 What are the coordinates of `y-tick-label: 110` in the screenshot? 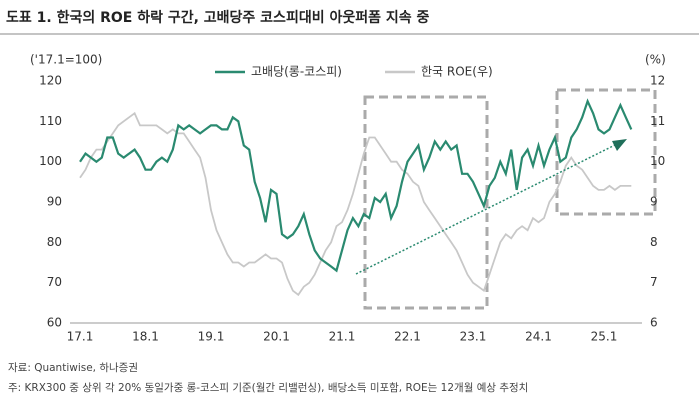 It's located at (50, 121).